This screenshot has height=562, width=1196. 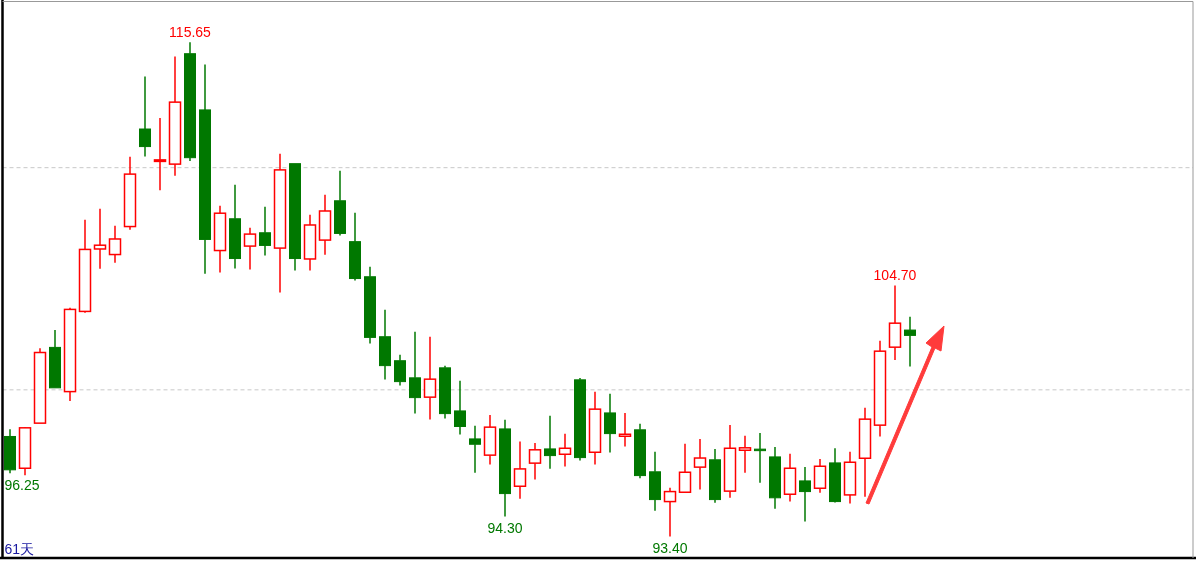 I want to click on annotation: 96.25, so click(x=22, y=485).